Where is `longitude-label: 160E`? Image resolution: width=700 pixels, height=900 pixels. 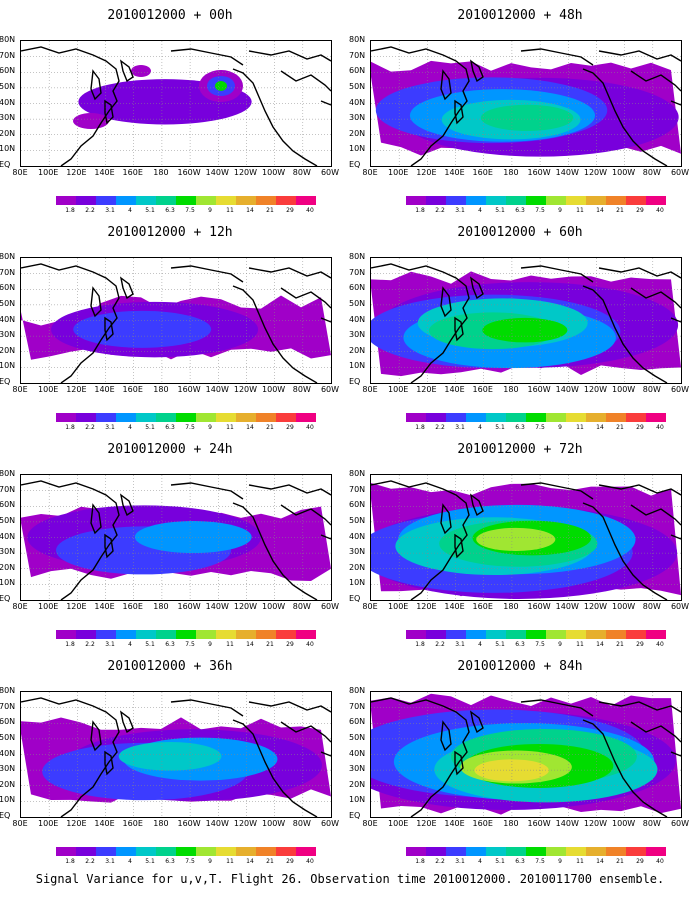 longitude-label: 160E is located at coordinates (482, 606).